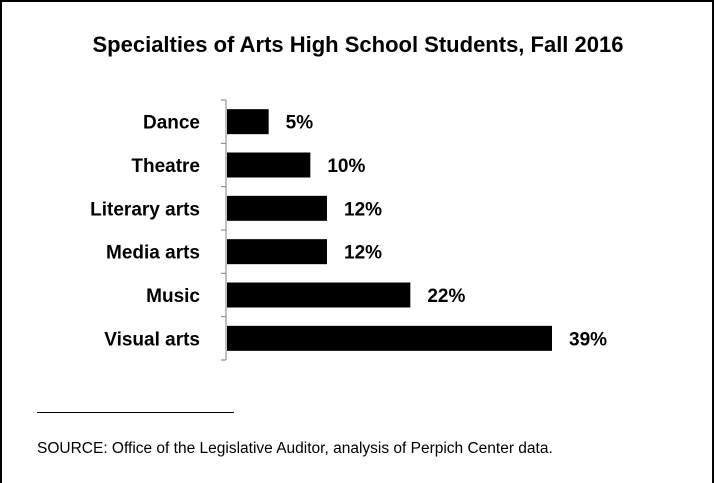 This screenshot has width=716, height=483. Describe the element at coordinates (165, 166) in the screenshot. I see `category-label: Theatre` at that location.